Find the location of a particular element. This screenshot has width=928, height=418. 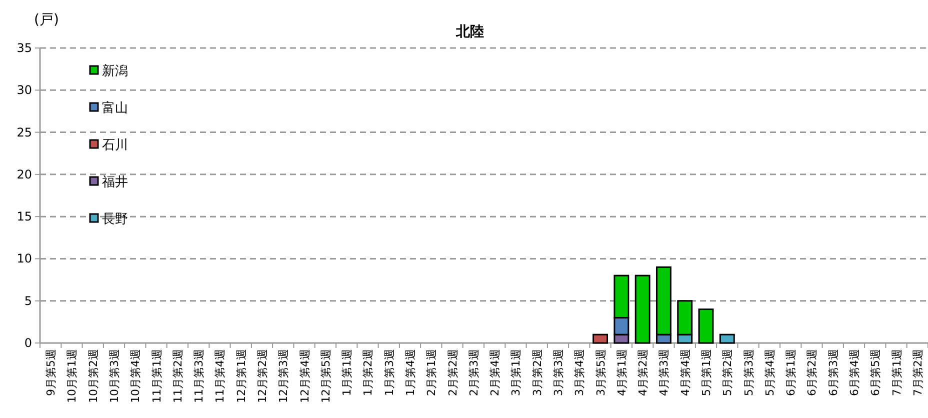

x-tick-label: 3月第3週 is located at coordinates (558, 372).